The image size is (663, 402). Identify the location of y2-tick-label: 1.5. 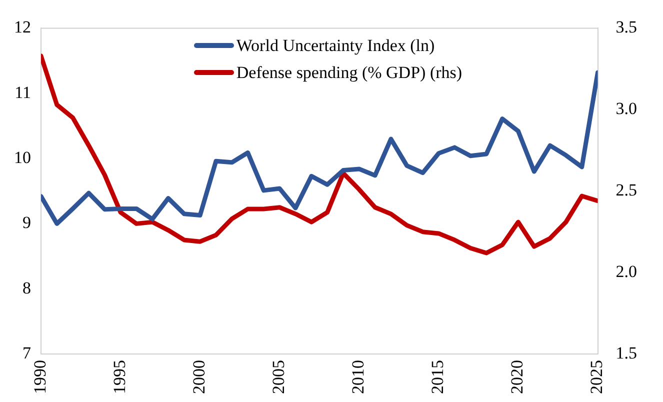
(626, 352).